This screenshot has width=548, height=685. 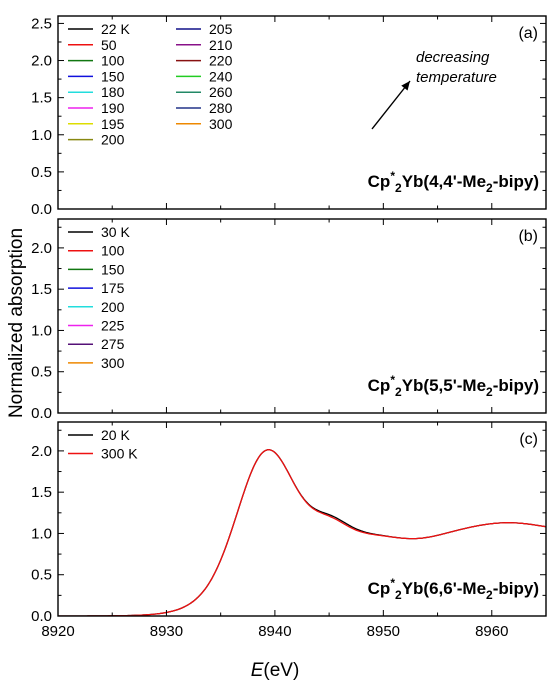 I want to click on compound-label: Cp*2Yb(5,5'-Me2-bipy), so click(x=453, y=386).